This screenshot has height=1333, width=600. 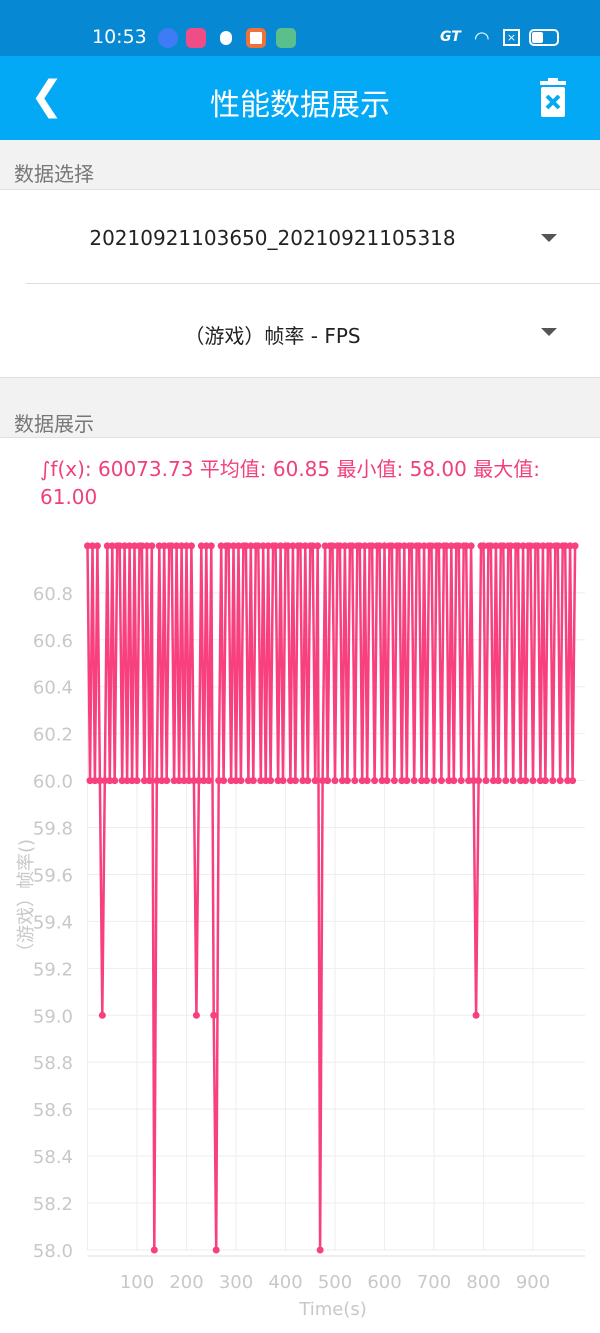 I want to click on x-tick-label: 800, so click(x=483, y=1282).